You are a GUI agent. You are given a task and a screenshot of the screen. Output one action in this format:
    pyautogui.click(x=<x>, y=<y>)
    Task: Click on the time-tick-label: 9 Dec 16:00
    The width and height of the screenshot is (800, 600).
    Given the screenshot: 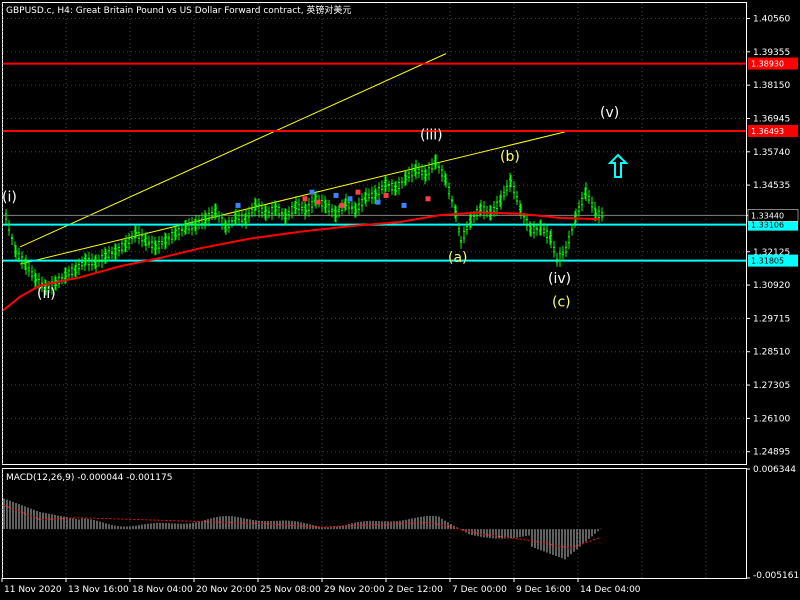 What is the action you would take?
    pyautogui.click(x=543, y=590)
    